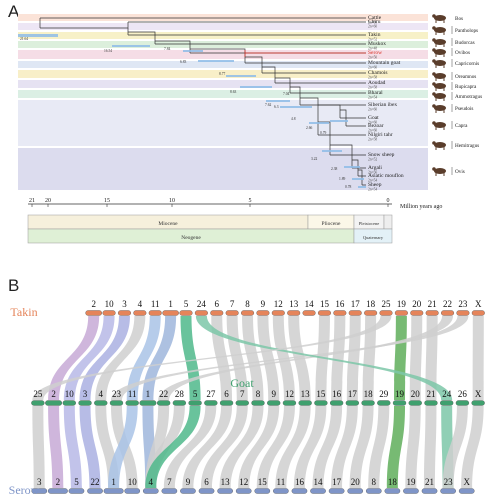  Describe the element at coordinates (369, 394) in the screenshot. I see `chromosome-label: 18` at that location.